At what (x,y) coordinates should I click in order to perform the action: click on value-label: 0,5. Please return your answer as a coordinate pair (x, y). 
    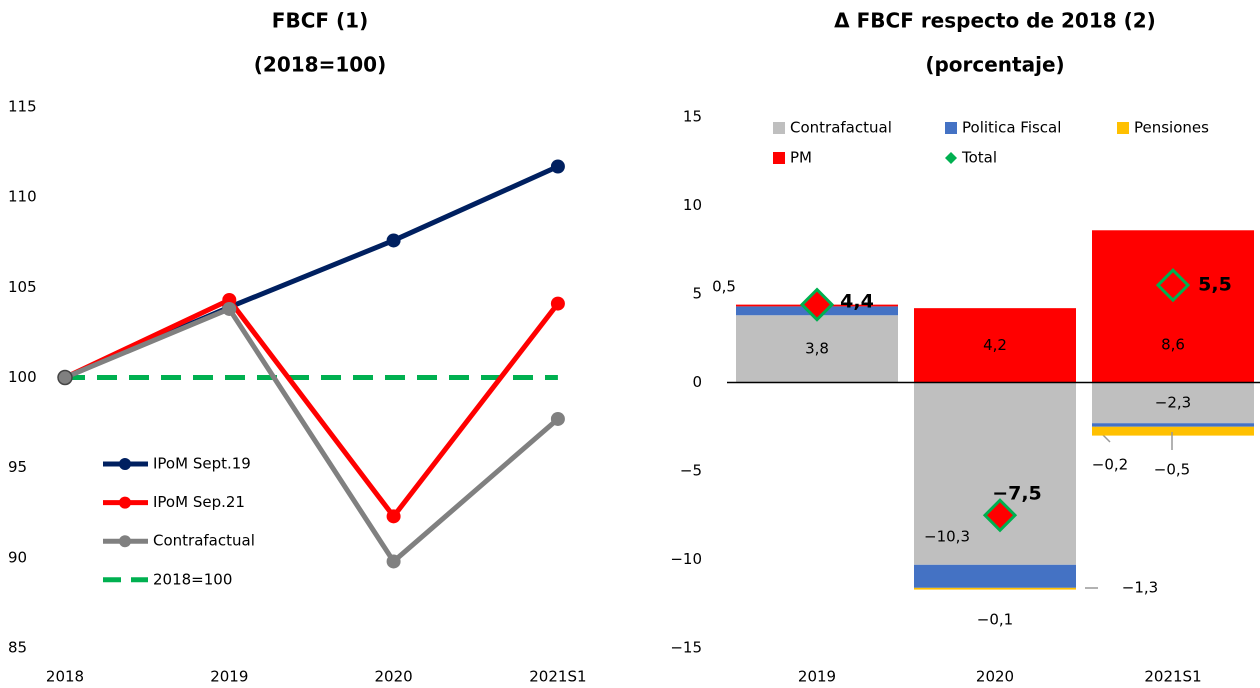
    Looking at the image, I should click on (724, 287).